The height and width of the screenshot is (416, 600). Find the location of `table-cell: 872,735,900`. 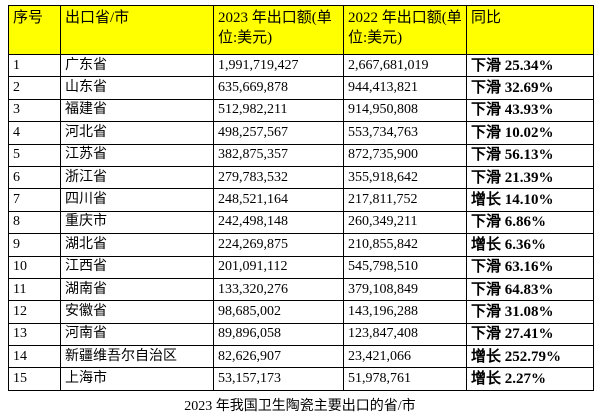

table-cell: 872,735,900 is located at coordinates (405, 155).